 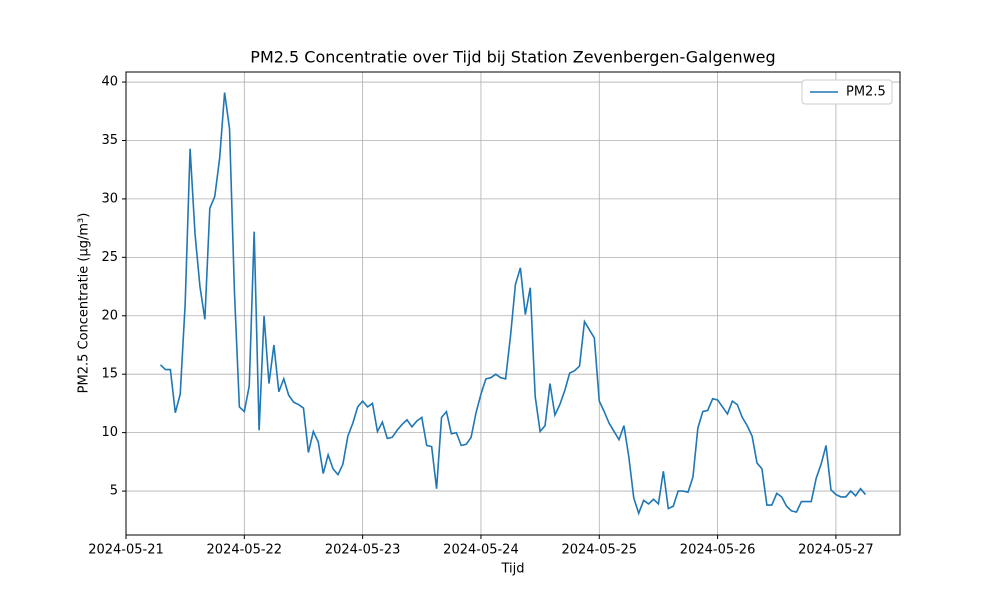 What do you see at coordinates (718, 550) in the screenshot?
I see `x-tick-label: 2024-05-26` at bounding box center [718, 550].